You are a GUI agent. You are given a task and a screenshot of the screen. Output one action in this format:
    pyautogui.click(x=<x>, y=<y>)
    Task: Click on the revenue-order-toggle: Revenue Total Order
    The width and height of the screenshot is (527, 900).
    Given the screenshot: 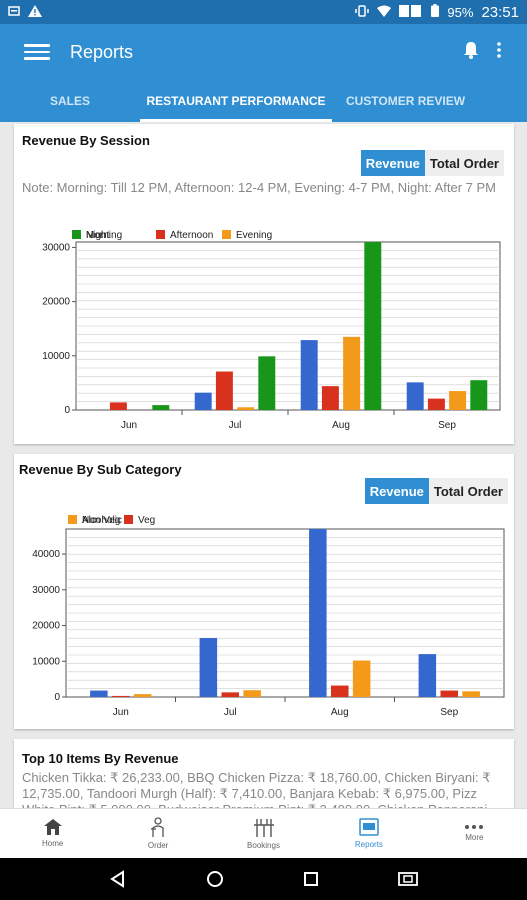 What is the action you would take?
    pyautogui.click(x=432, y=163)
    